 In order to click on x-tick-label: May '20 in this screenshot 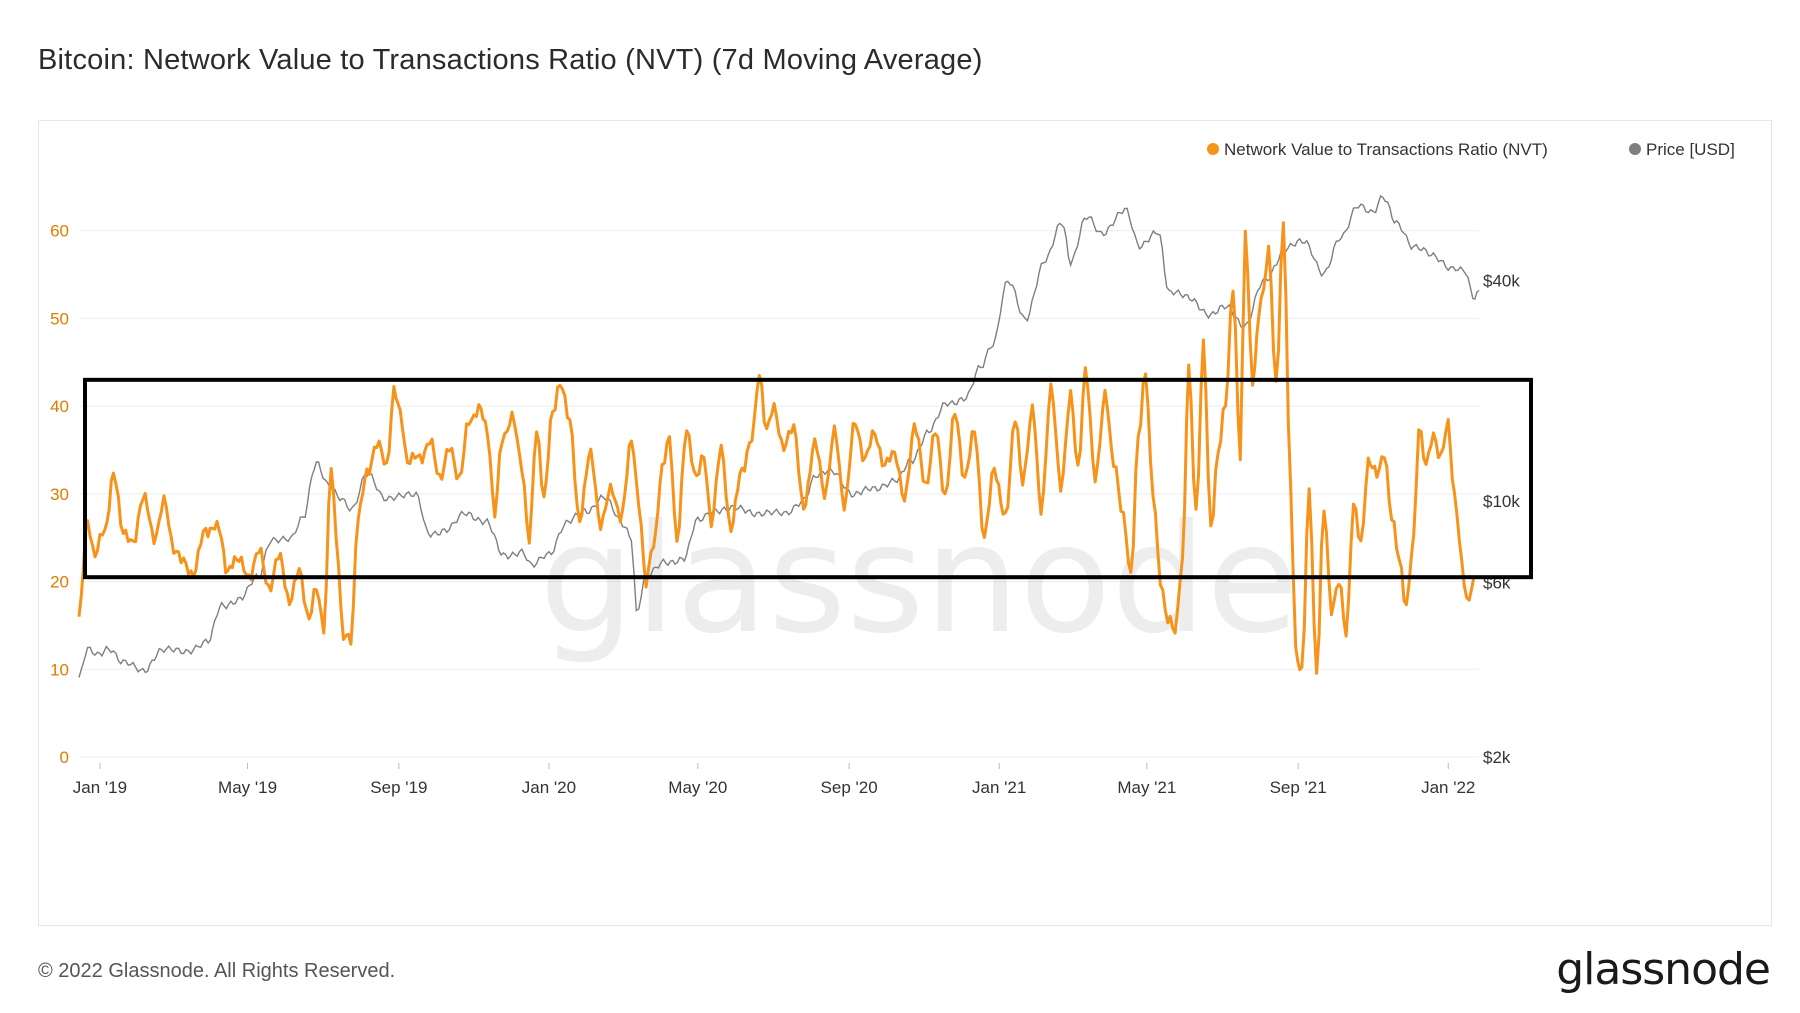, I will do `click(697, 787)`.